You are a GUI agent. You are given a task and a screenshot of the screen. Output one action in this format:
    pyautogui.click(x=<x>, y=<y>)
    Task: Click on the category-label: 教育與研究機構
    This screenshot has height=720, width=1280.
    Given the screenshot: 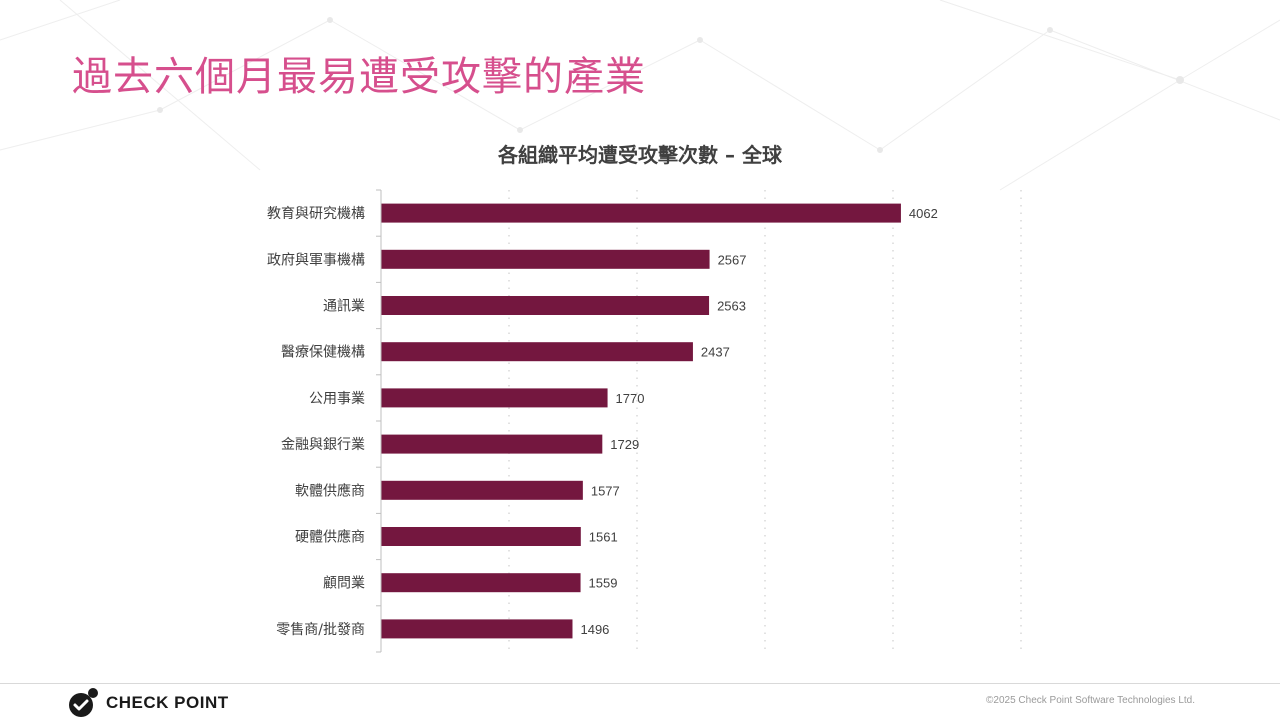 What is the action you would take?
    pyautogui.click(x=316, y=214)
    